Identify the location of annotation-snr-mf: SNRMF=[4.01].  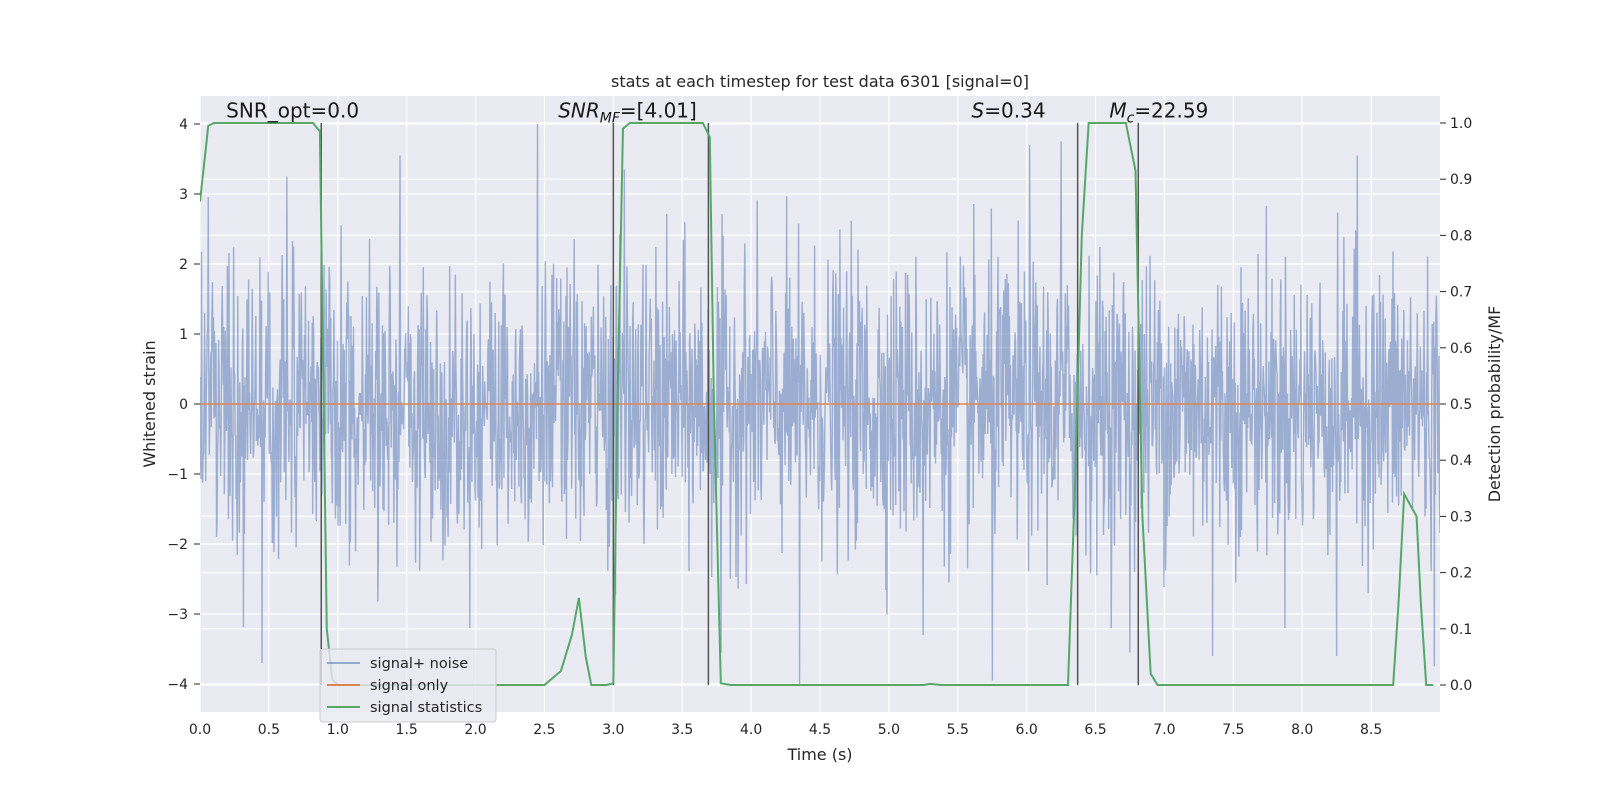
(627, 112).